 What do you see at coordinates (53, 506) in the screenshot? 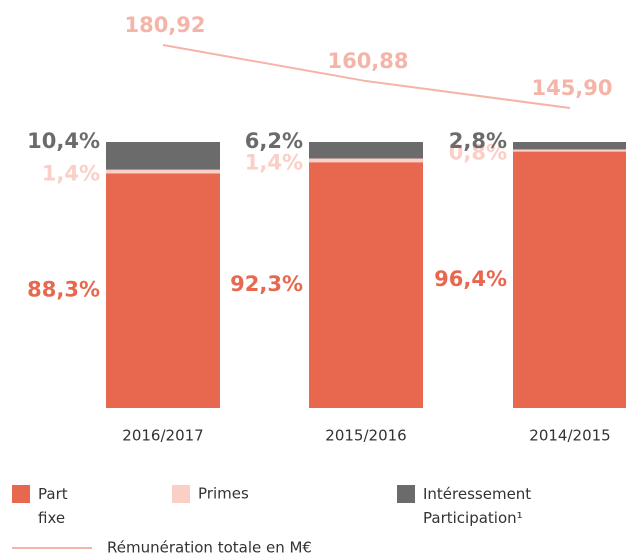
I see `legend-label: Part fixe` at bounding box center [53, 506].